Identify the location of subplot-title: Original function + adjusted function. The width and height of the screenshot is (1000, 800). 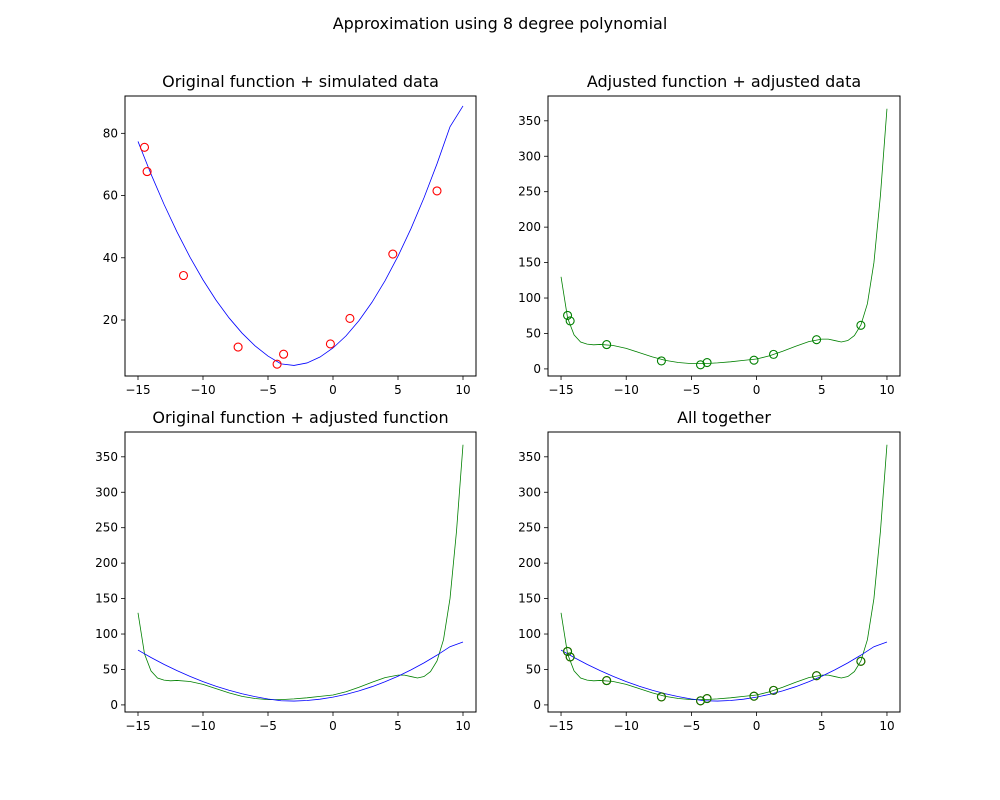
(300, 417).